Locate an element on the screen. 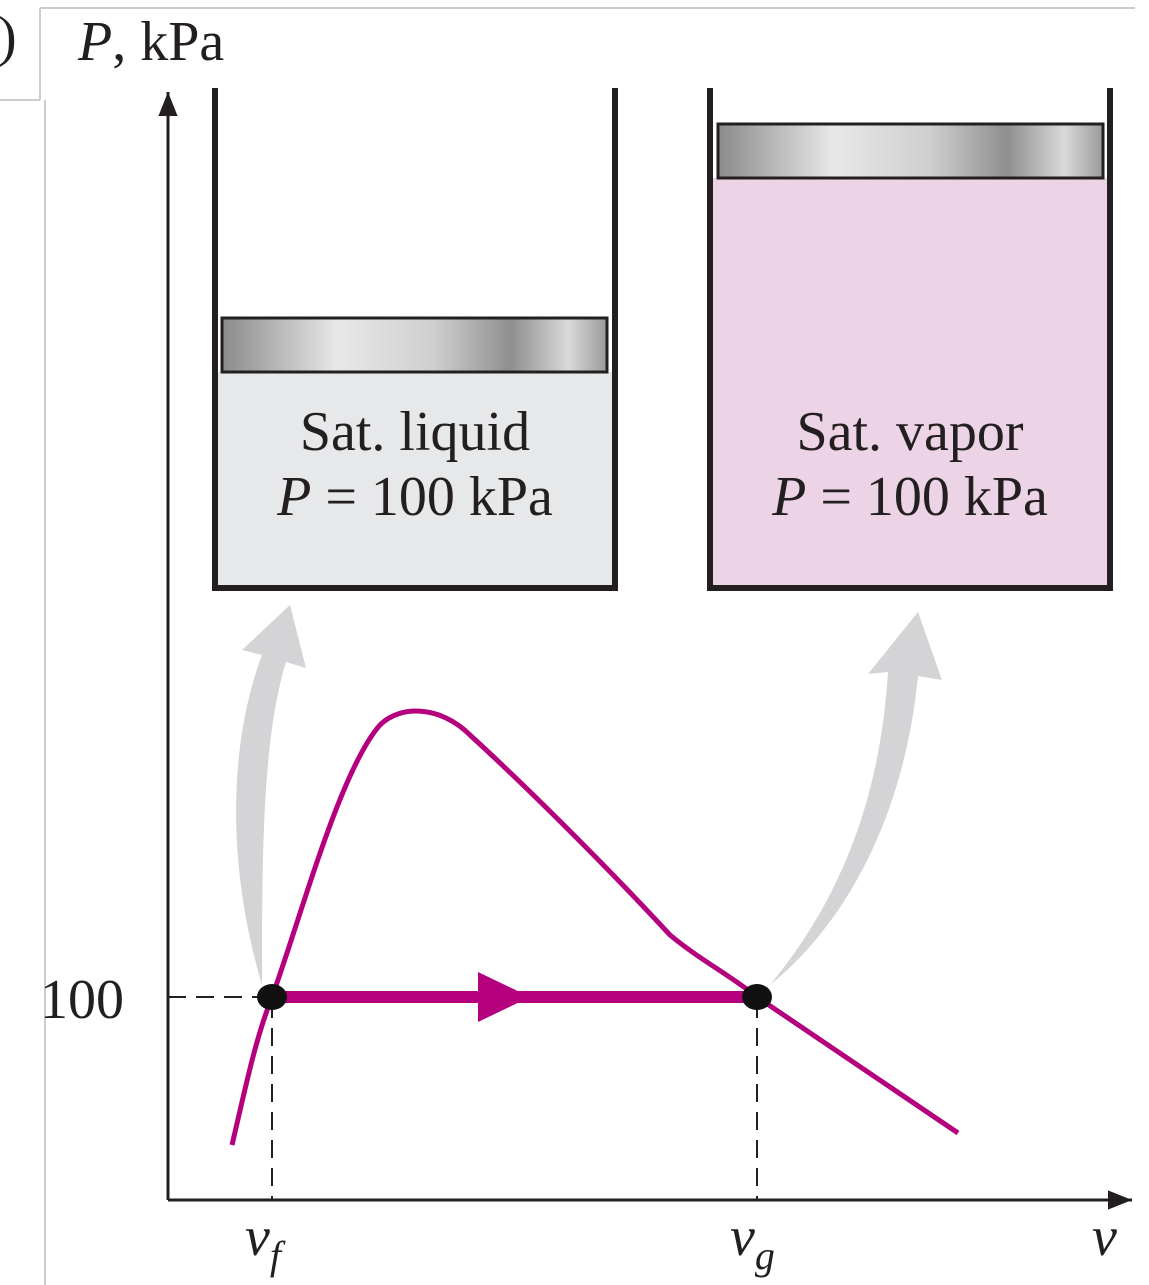 This screenshot has height=1285, width=1149. state-name: Sat. liquid is located at coordinates (415, 432).